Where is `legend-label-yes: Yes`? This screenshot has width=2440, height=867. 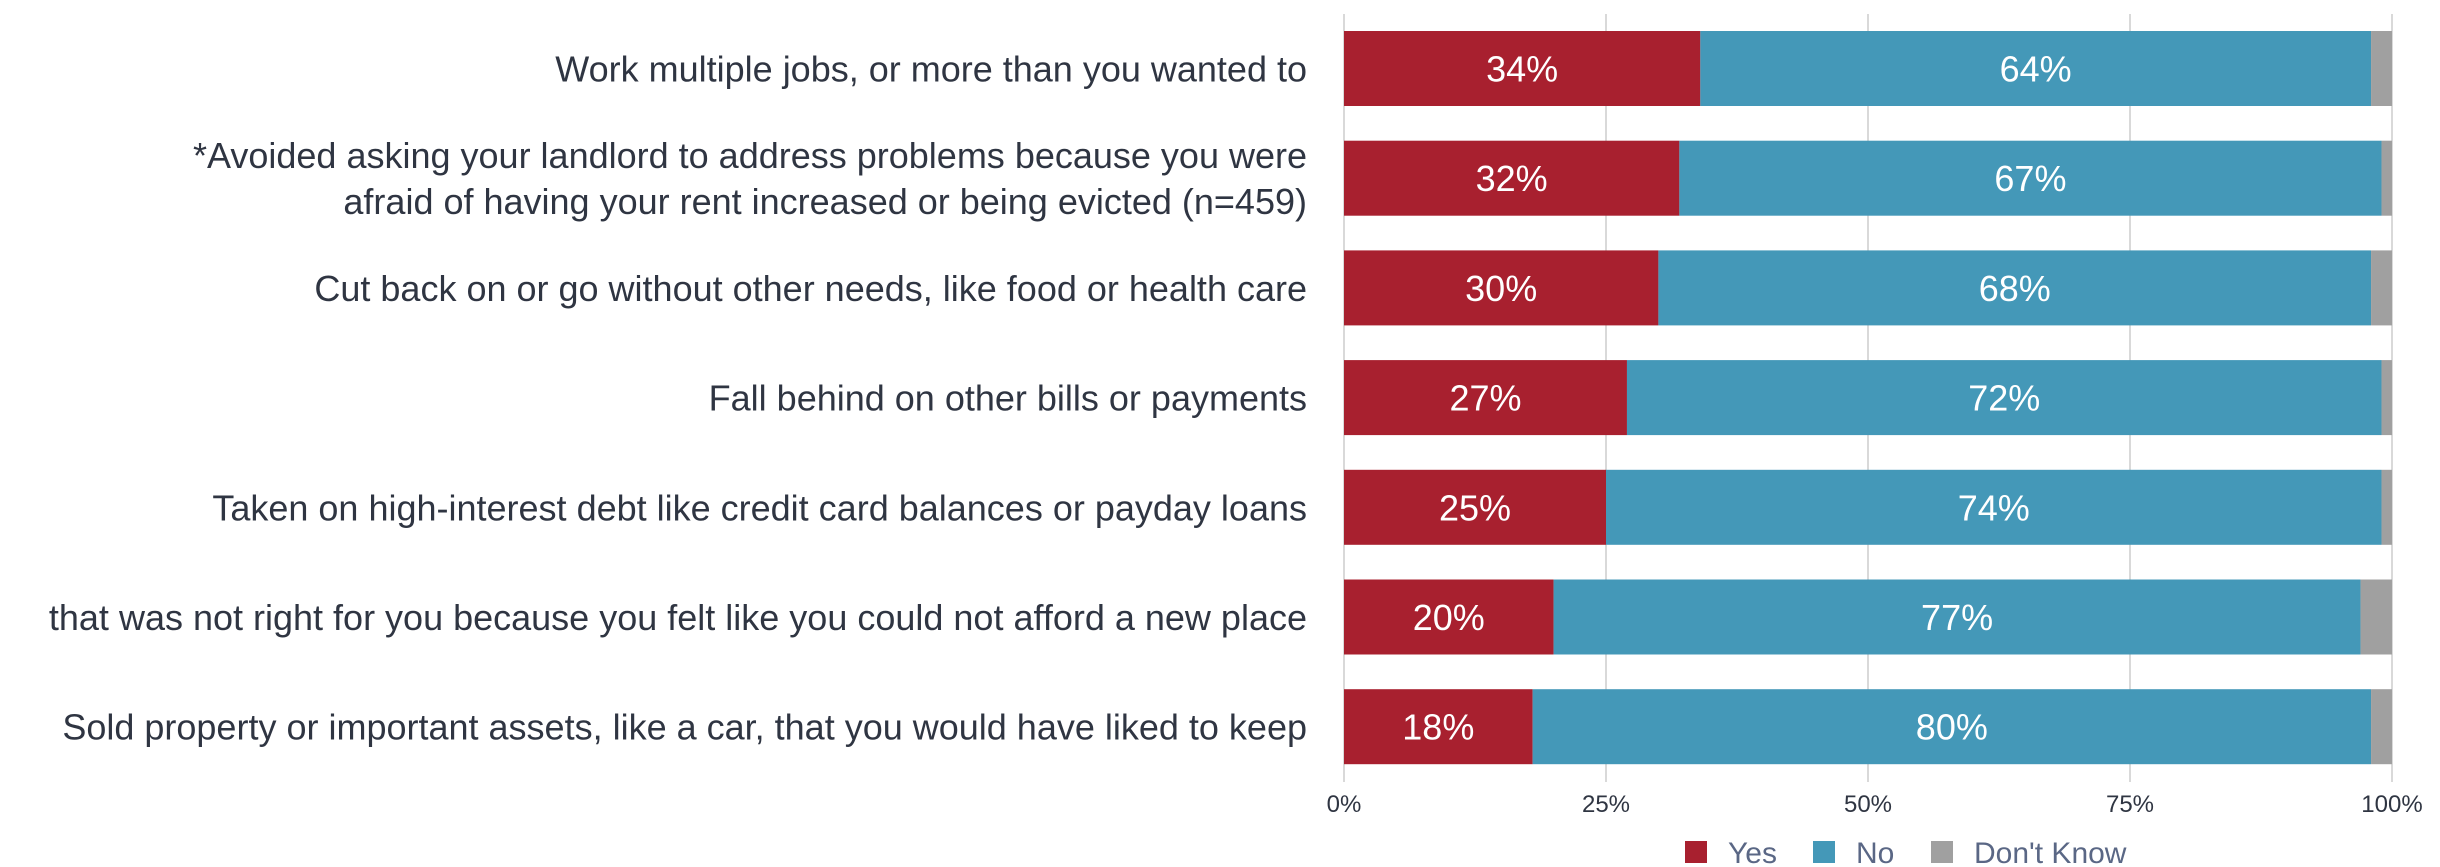 legend-label-yes: Yes is located at coordinates (1752, 852).